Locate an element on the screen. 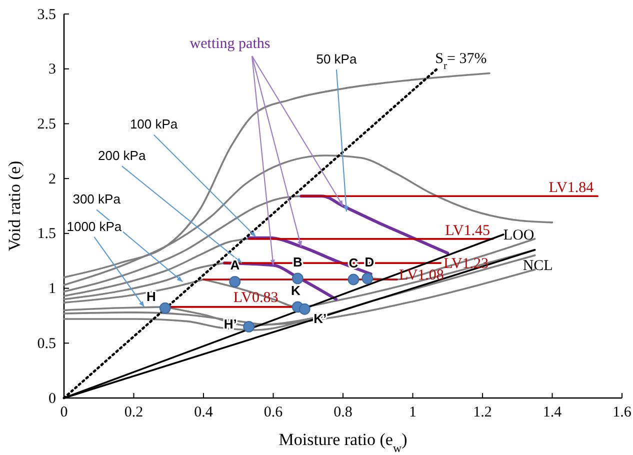  annotation: S$_{r}$= 37% is located at coordinates (461, 61).